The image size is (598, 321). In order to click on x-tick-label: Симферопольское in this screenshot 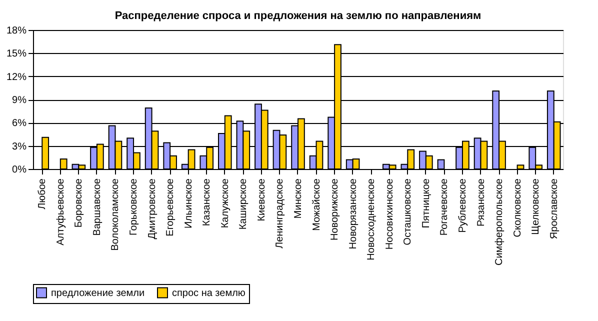, I will do `click(500, 222)`.